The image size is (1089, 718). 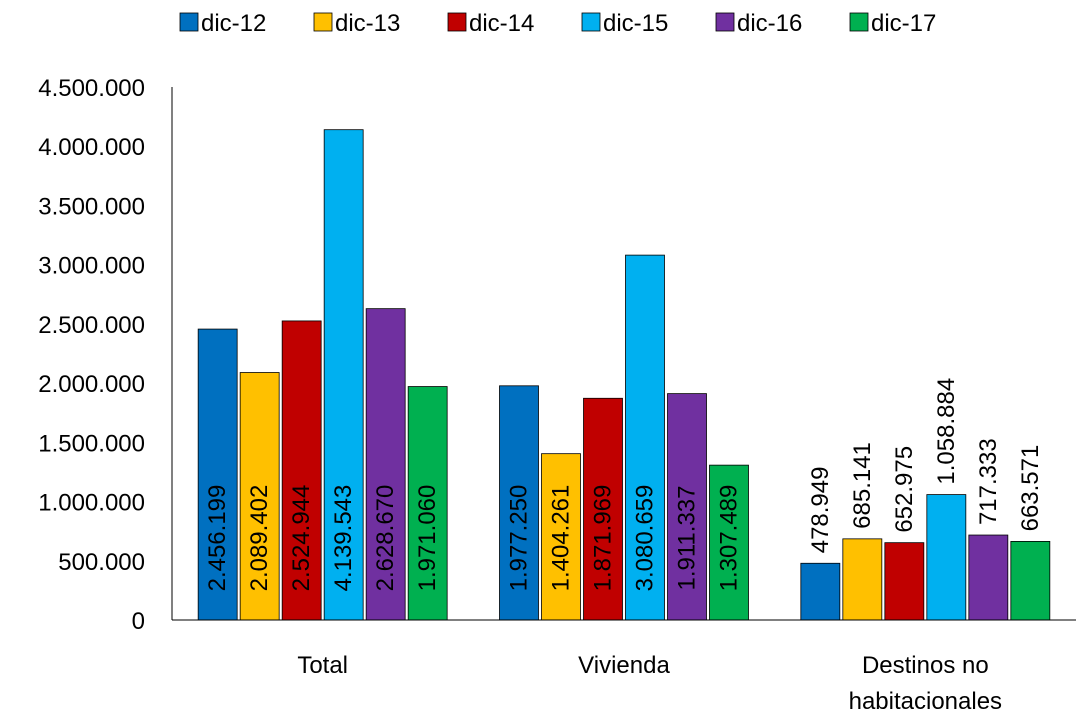 What do you see at coordinates (138, 621) in the screenshot?
I see `y-tick-label: 0` at bounding box center [138, 621].